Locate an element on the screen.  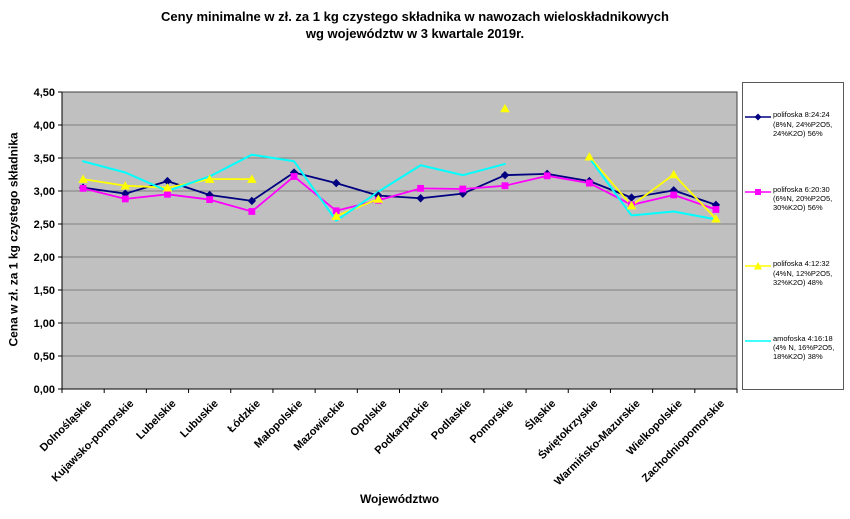
square-marker-icon is located at coordinates (758, 191).